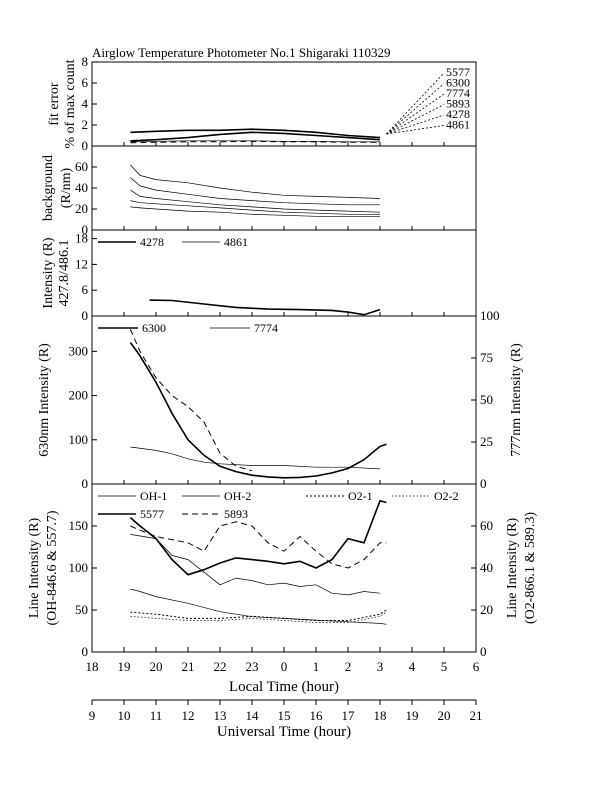 The image size is (612, 792). Describe the element at coordinates (48, 188) in the screenshot. I see `background-ylabel-1: background` at that location.